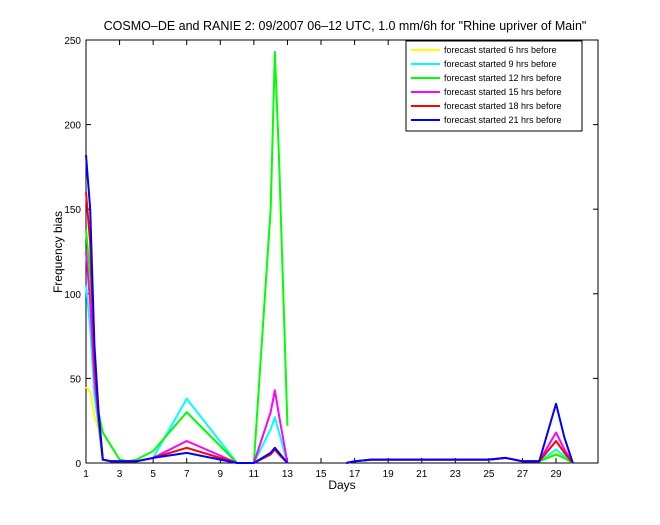  Describe the element at coordinates (221, 474) in the screenshot. I see `x-tick-label: 9` at that location.